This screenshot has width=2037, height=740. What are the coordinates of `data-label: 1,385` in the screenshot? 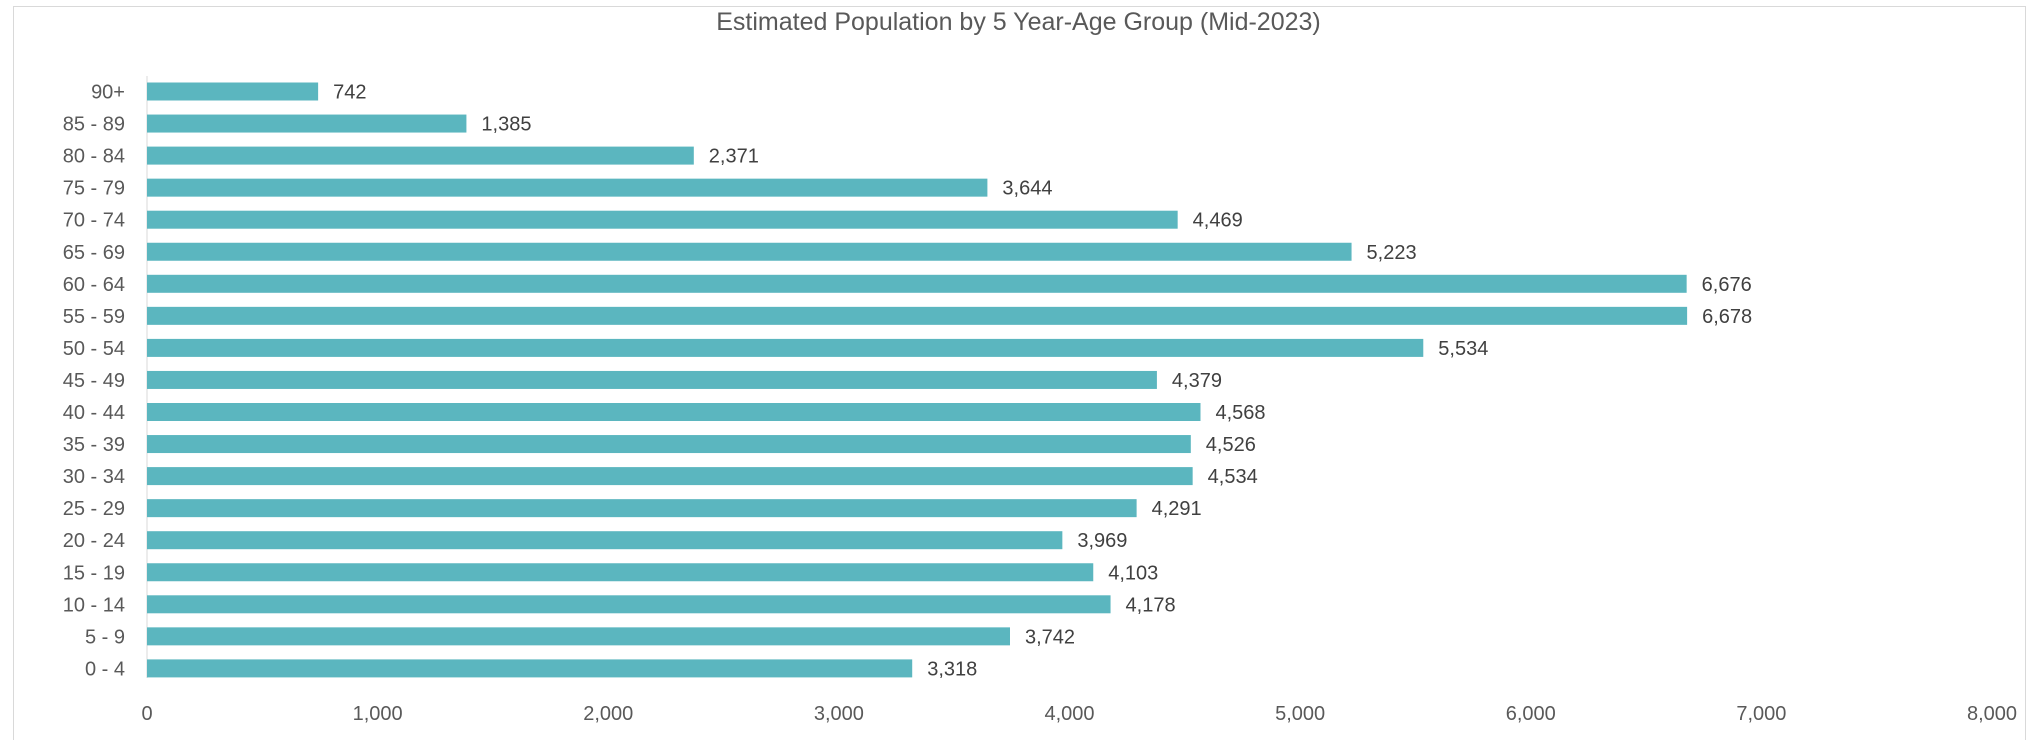 It's located at (506, 125).